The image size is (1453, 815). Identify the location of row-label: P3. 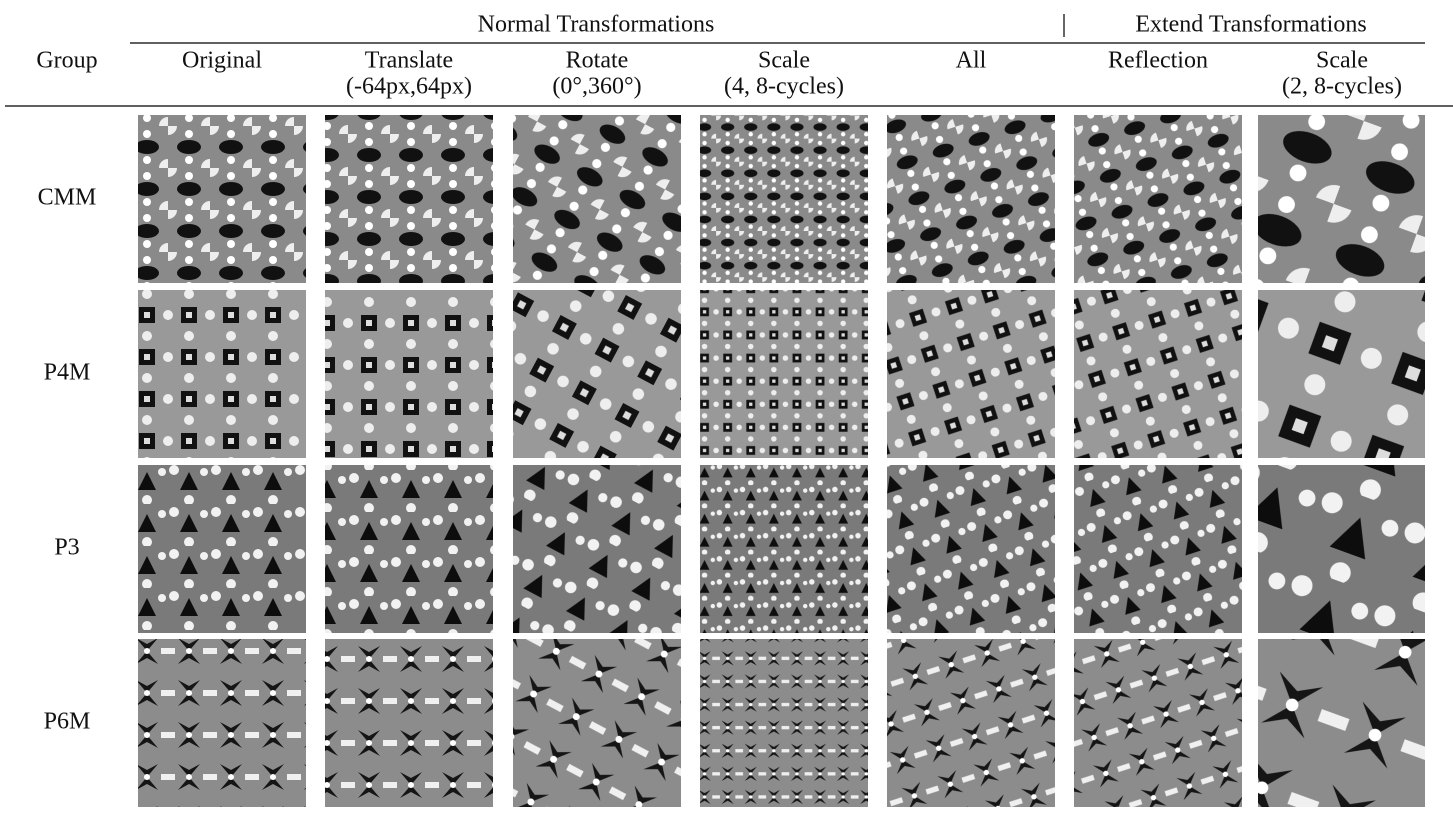
(66, 548).